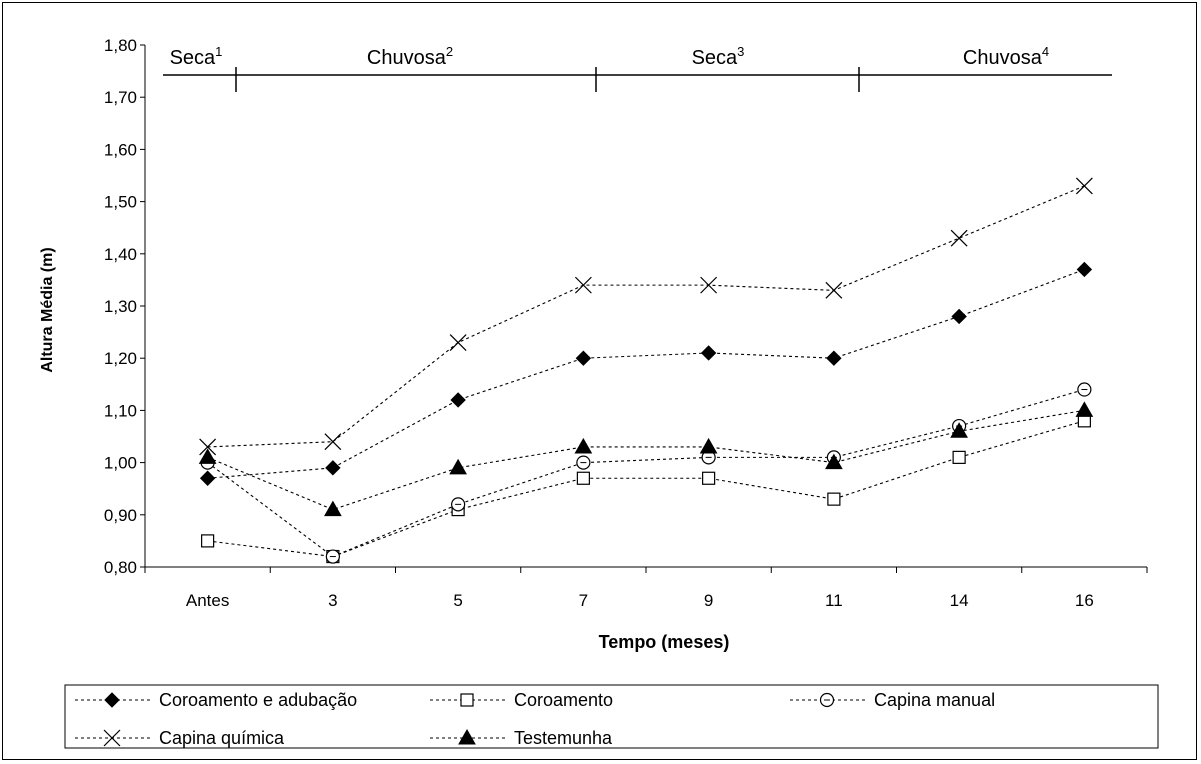  I want to click on period-bar: Seca1 Chuvosa2 Seca3 Chuvosa4, so click(637, 68).